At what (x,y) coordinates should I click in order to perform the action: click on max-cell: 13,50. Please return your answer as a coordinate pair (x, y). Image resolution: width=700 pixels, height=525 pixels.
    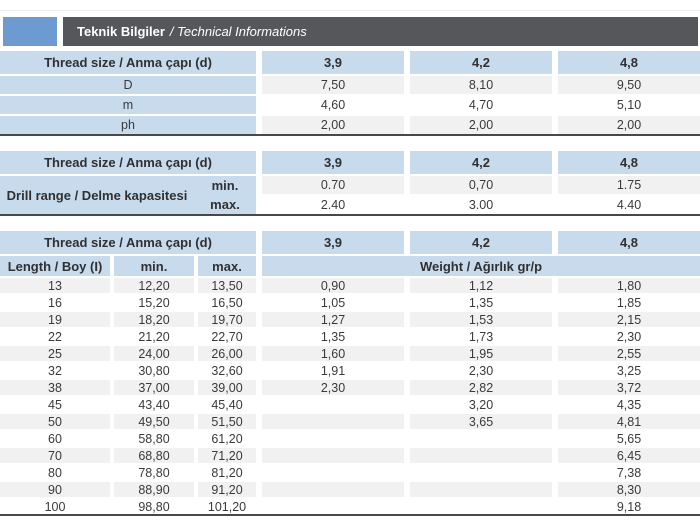
    Looking at the image, I should click on (227, 285).